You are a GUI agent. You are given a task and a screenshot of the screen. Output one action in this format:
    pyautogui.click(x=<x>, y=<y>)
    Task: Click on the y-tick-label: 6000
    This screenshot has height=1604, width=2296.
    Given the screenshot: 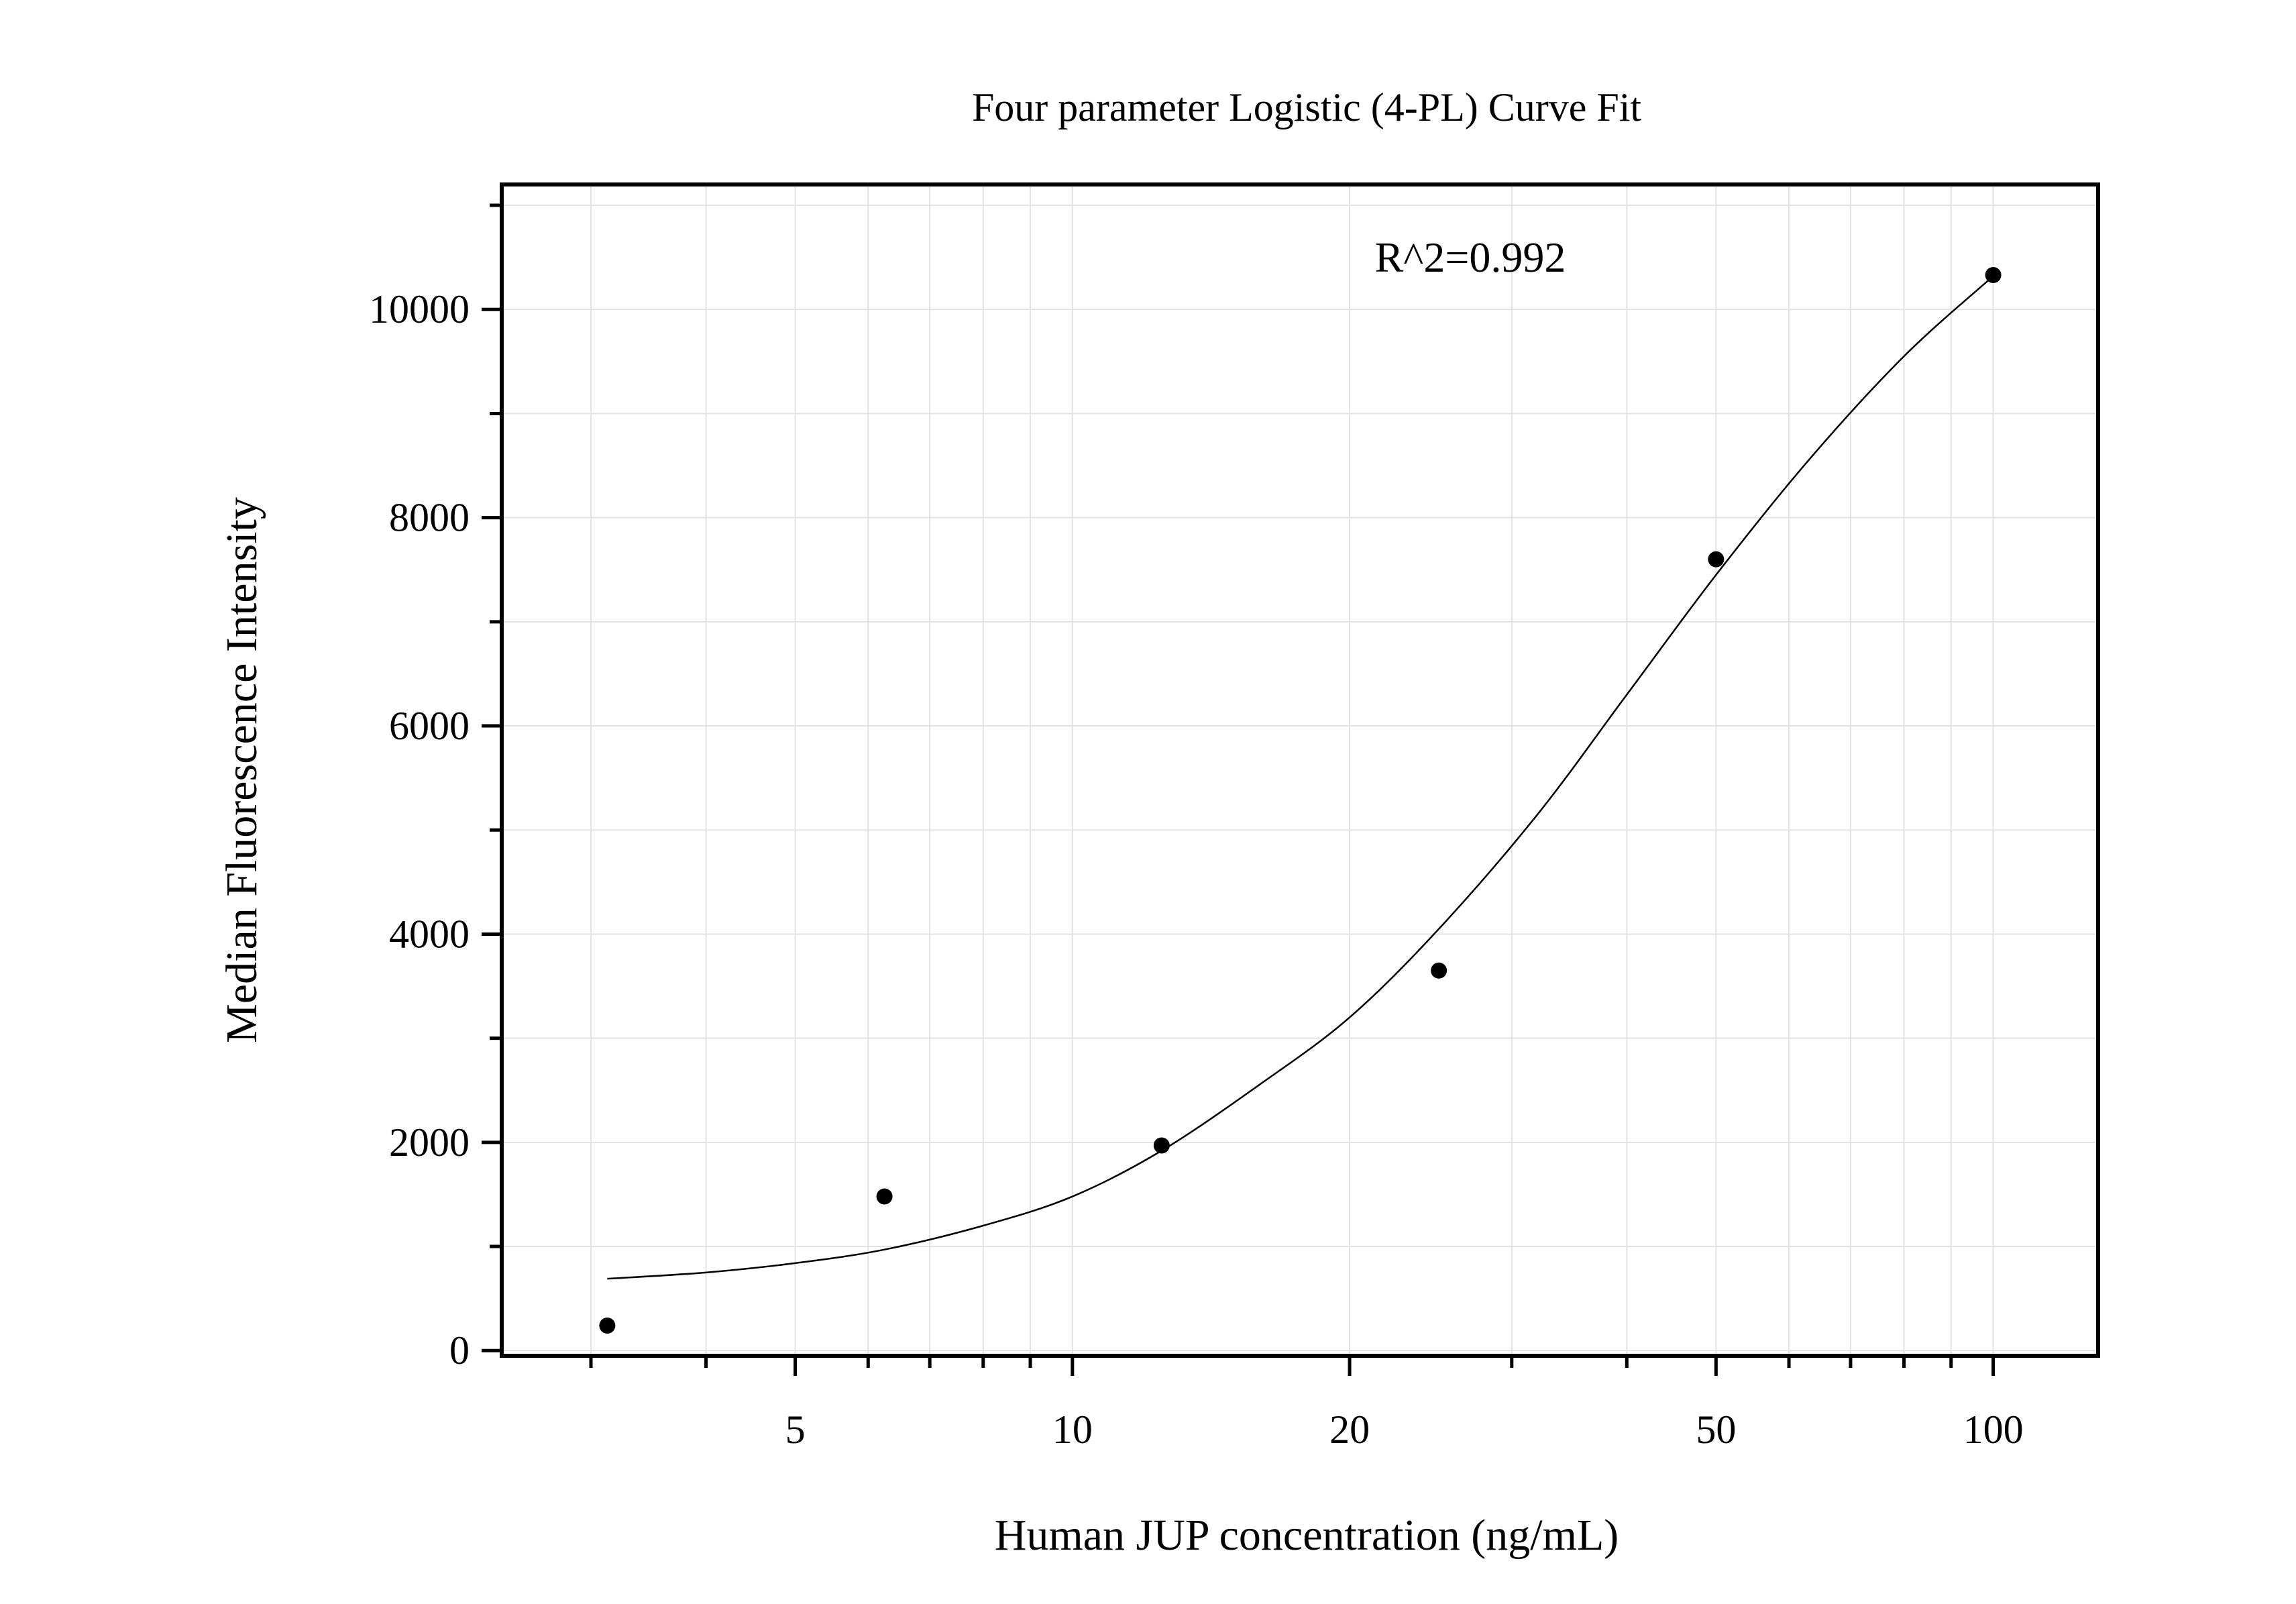 What is the action you would take?
    pyautogui.click(x=429, y=726)
    